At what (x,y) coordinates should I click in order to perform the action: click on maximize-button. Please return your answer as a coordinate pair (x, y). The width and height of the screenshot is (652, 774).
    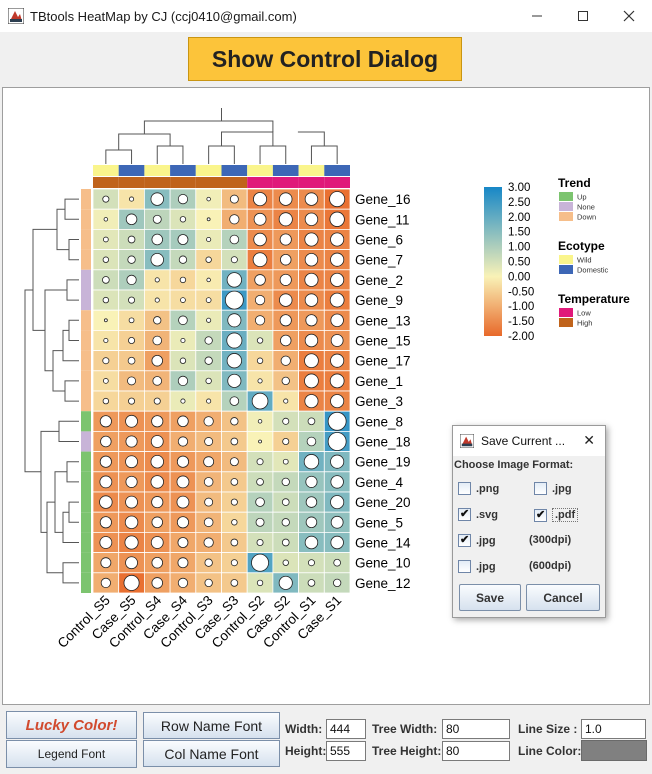
    Looking at the image, I should click on (583, 16).